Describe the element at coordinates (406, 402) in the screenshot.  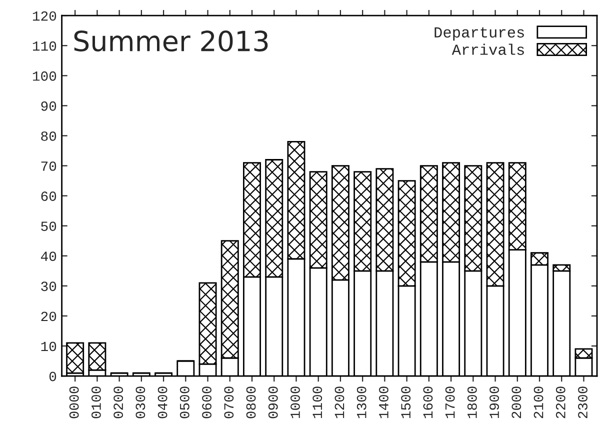
I see `x-tick-label: 1500` at that location.